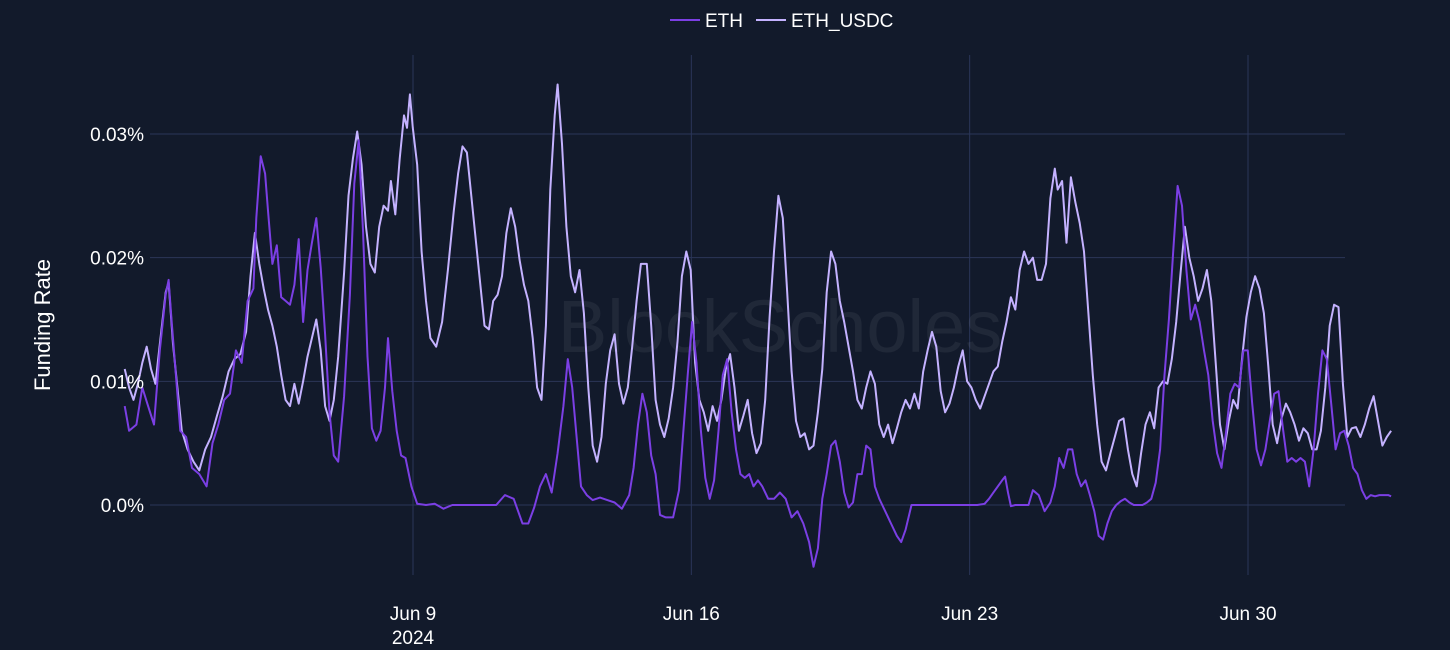 This screenshot has height=650, width=1450. Describe the element at coordinates (691, 614) in the screenshot. I see `x-tick-label: Jun 16` at that location.